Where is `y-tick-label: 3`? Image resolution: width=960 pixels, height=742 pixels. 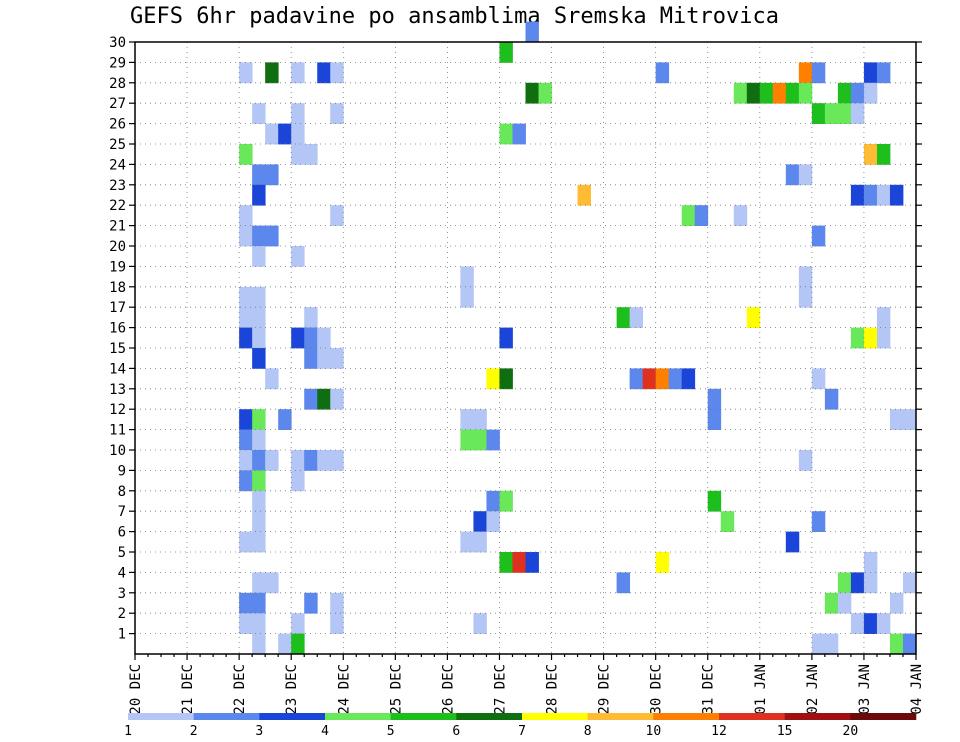
y-tick-label: 3 is located at coordinates (122, 594).